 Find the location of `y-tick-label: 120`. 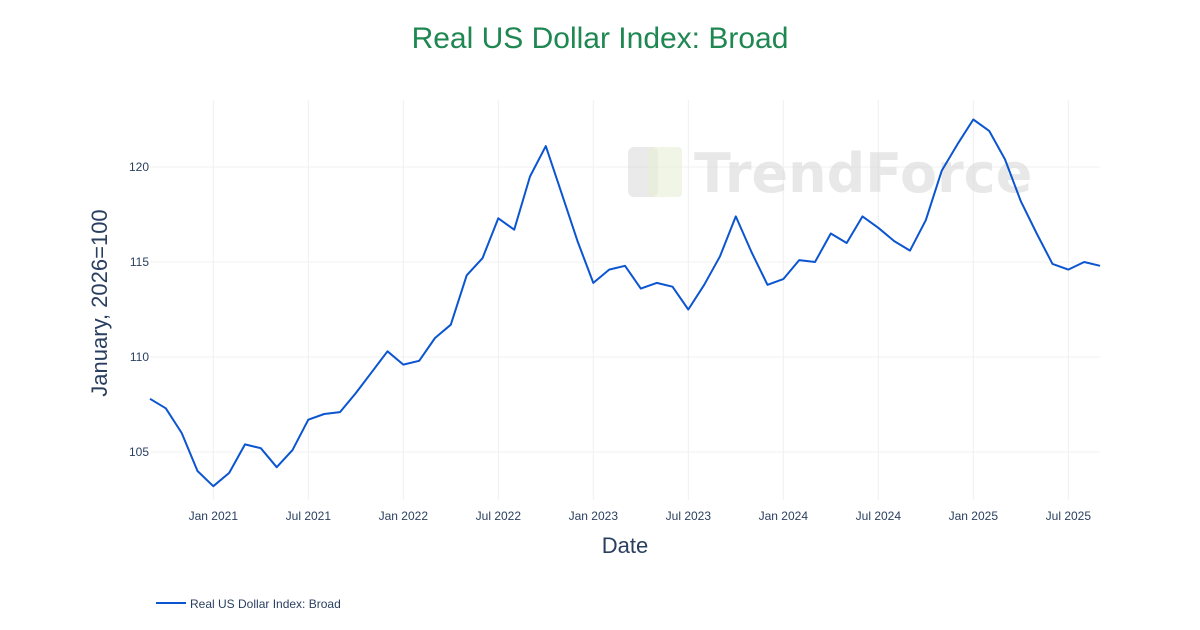

y-tick-label: 120 is located at coordinates (139, 167).